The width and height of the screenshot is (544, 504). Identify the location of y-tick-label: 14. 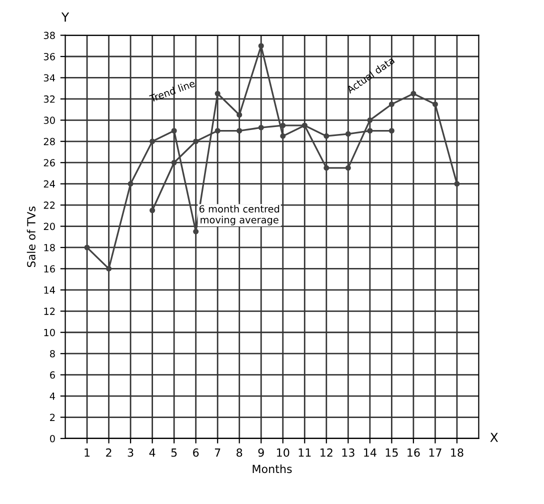
(50, 290).